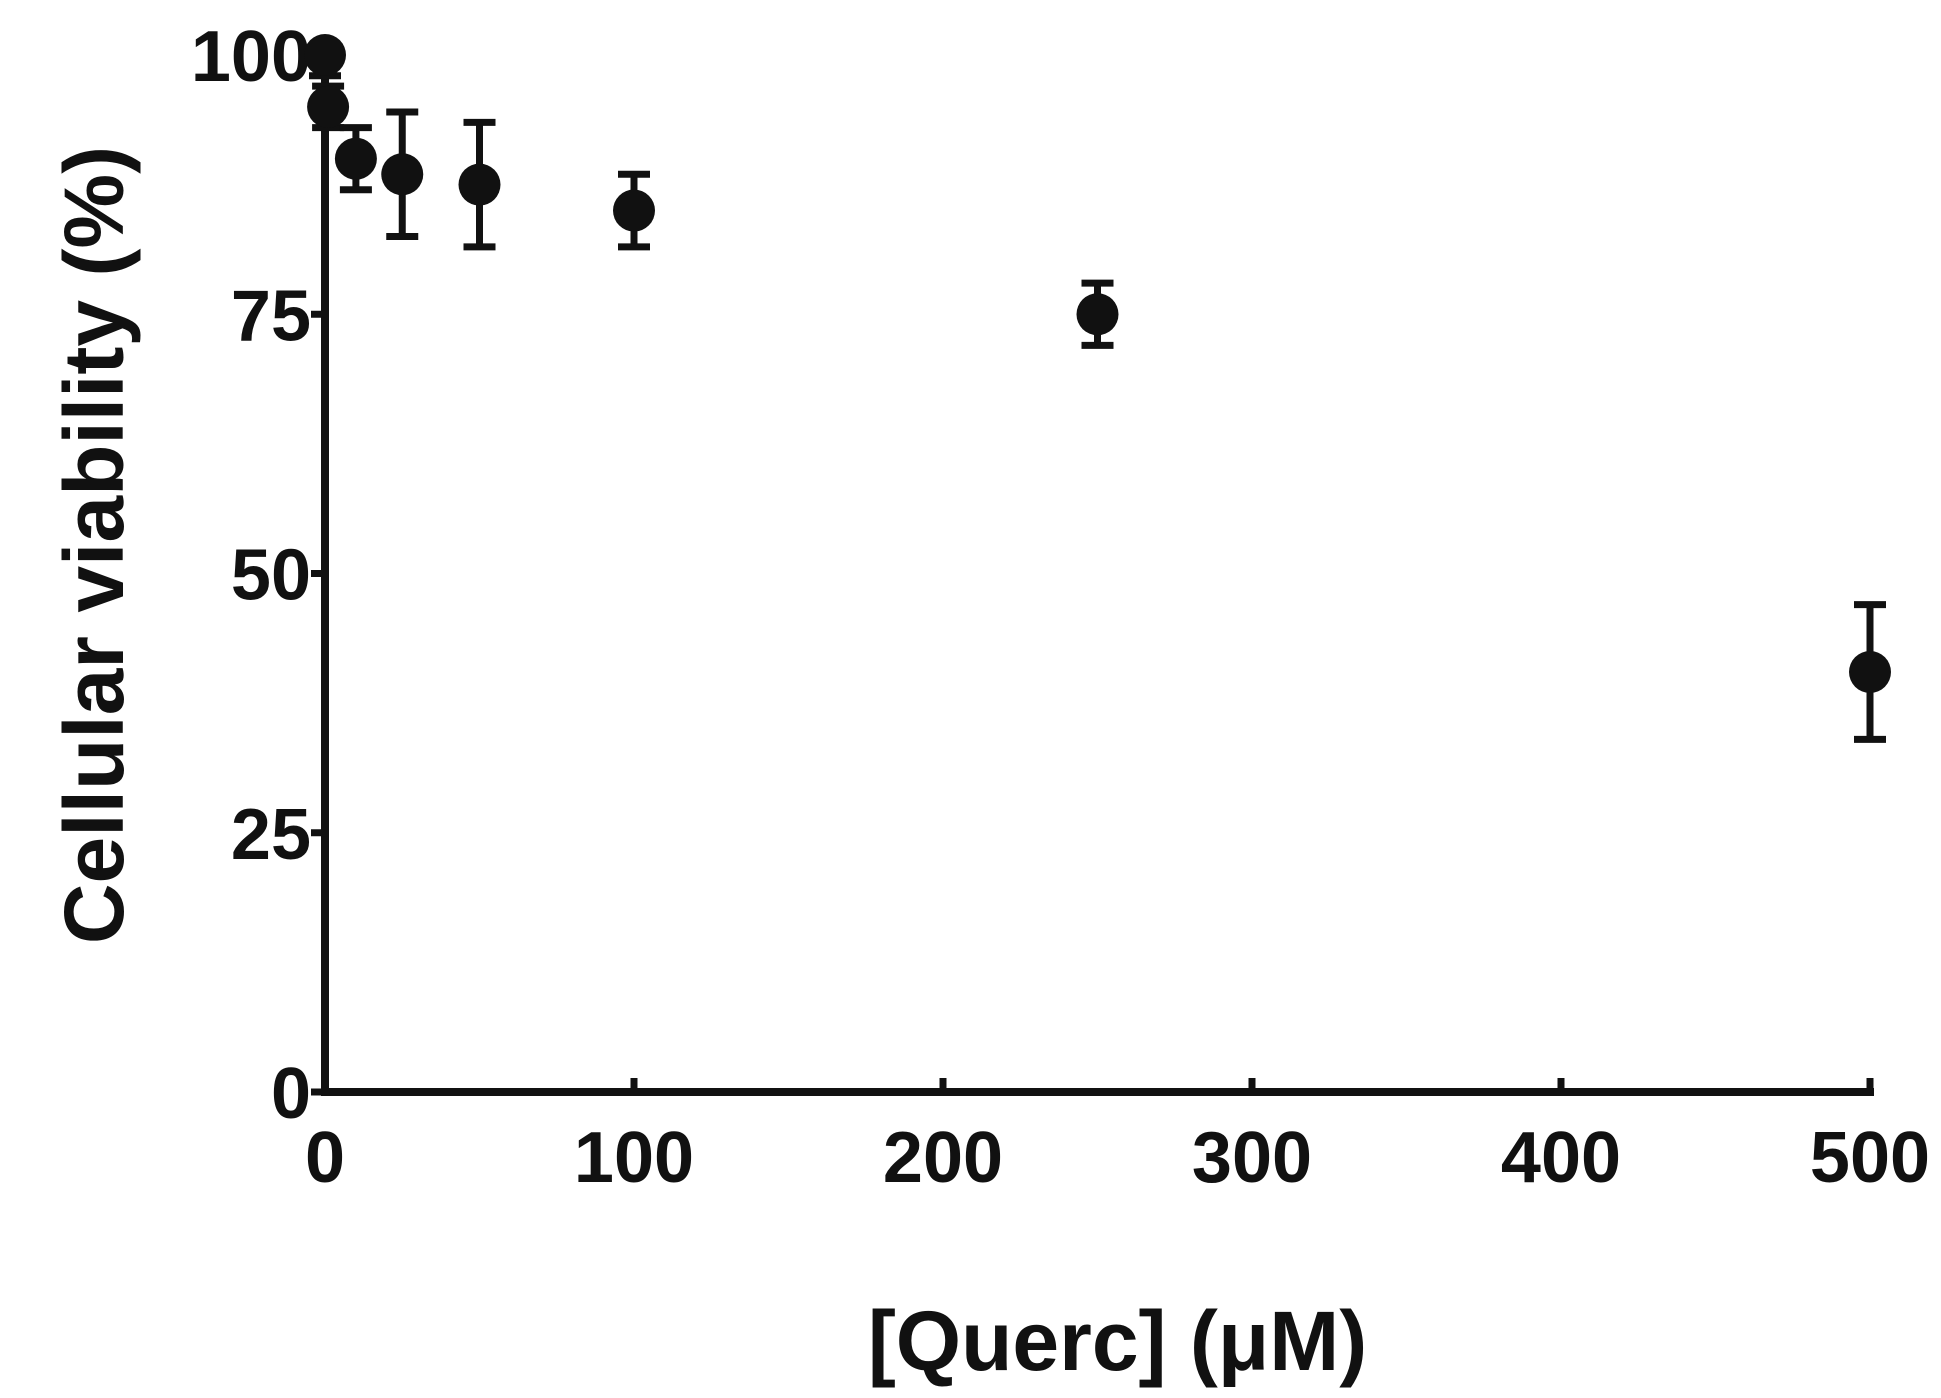 The width and height of the screenshot is (1941, 1398). I want to click on x-axis-title: [Querc] (μM), so click(1117, 1341).